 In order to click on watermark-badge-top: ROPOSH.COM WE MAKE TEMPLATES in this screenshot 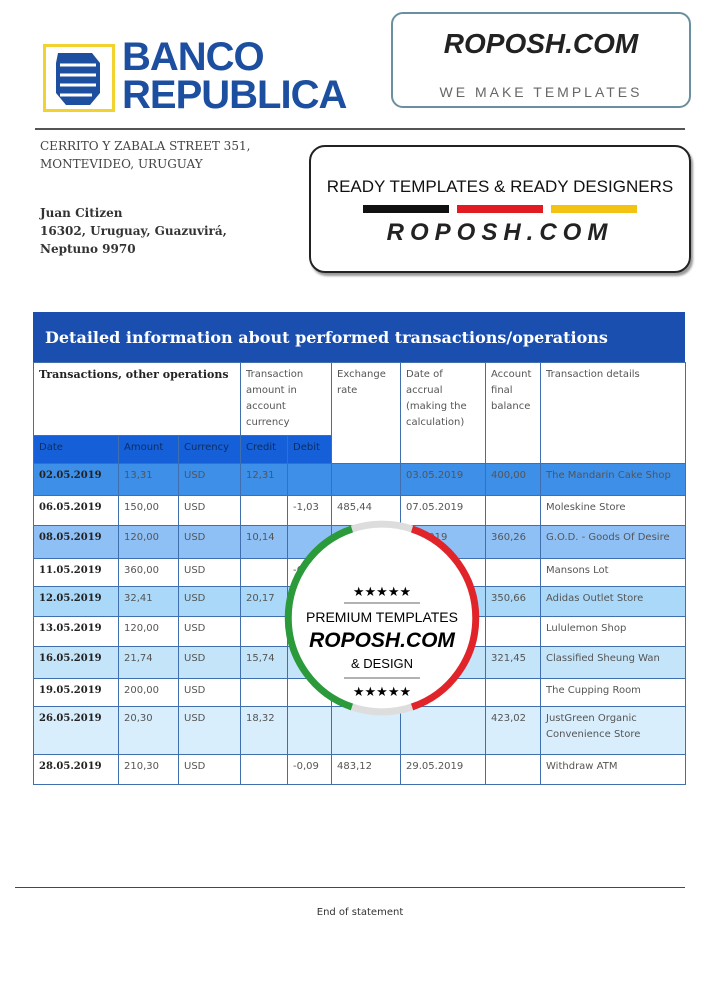, I will do `click(541, 60)`.